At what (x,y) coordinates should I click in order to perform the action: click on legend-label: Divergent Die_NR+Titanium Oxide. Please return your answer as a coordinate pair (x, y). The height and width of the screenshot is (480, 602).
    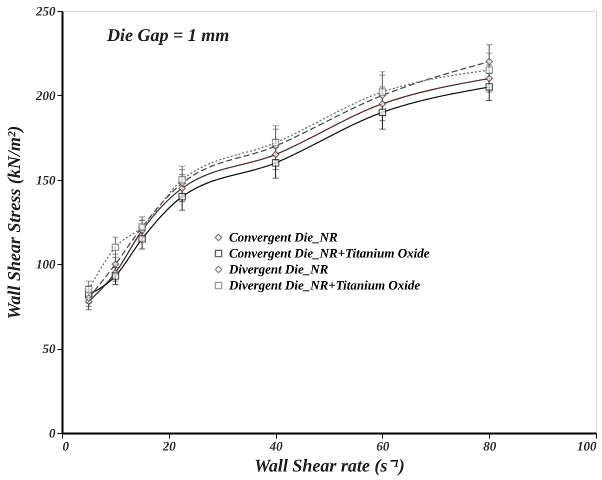
    Looking at the image, I should click on (324, 285).